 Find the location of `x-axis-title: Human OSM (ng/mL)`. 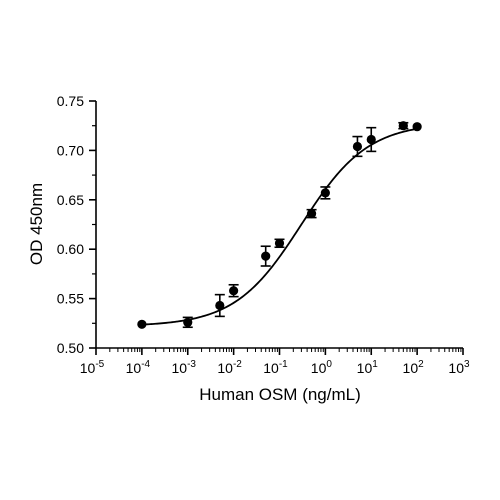

x-axis-title: Human OSM (ng/mL) is located at coordinates (280, 394).